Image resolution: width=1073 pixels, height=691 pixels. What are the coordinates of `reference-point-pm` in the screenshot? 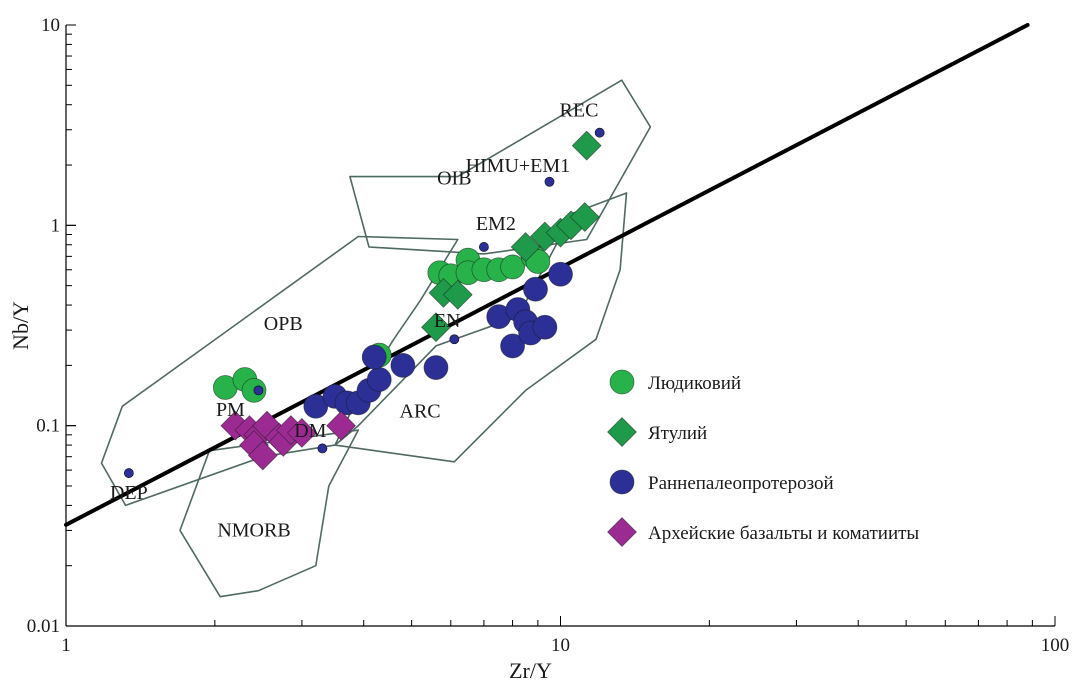 It's located at (258, 390).